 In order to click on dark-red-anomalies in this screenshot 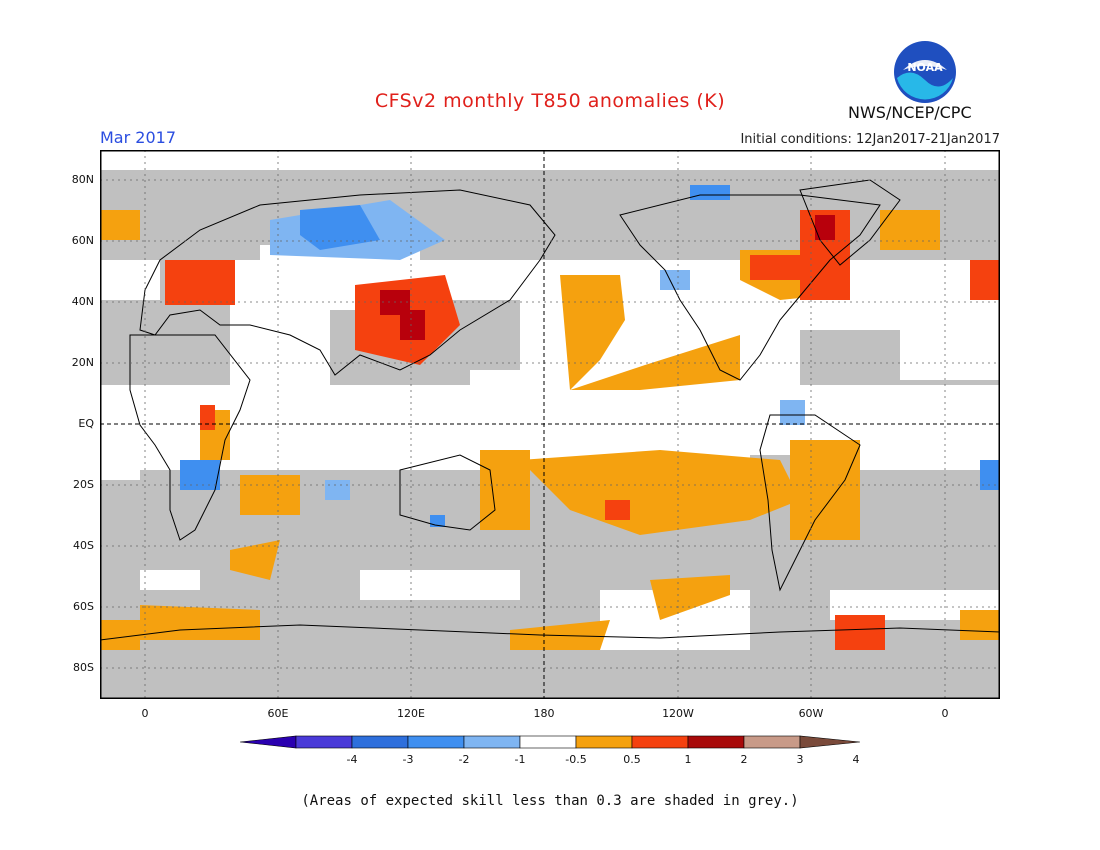, I will do `click(607, 277)`.